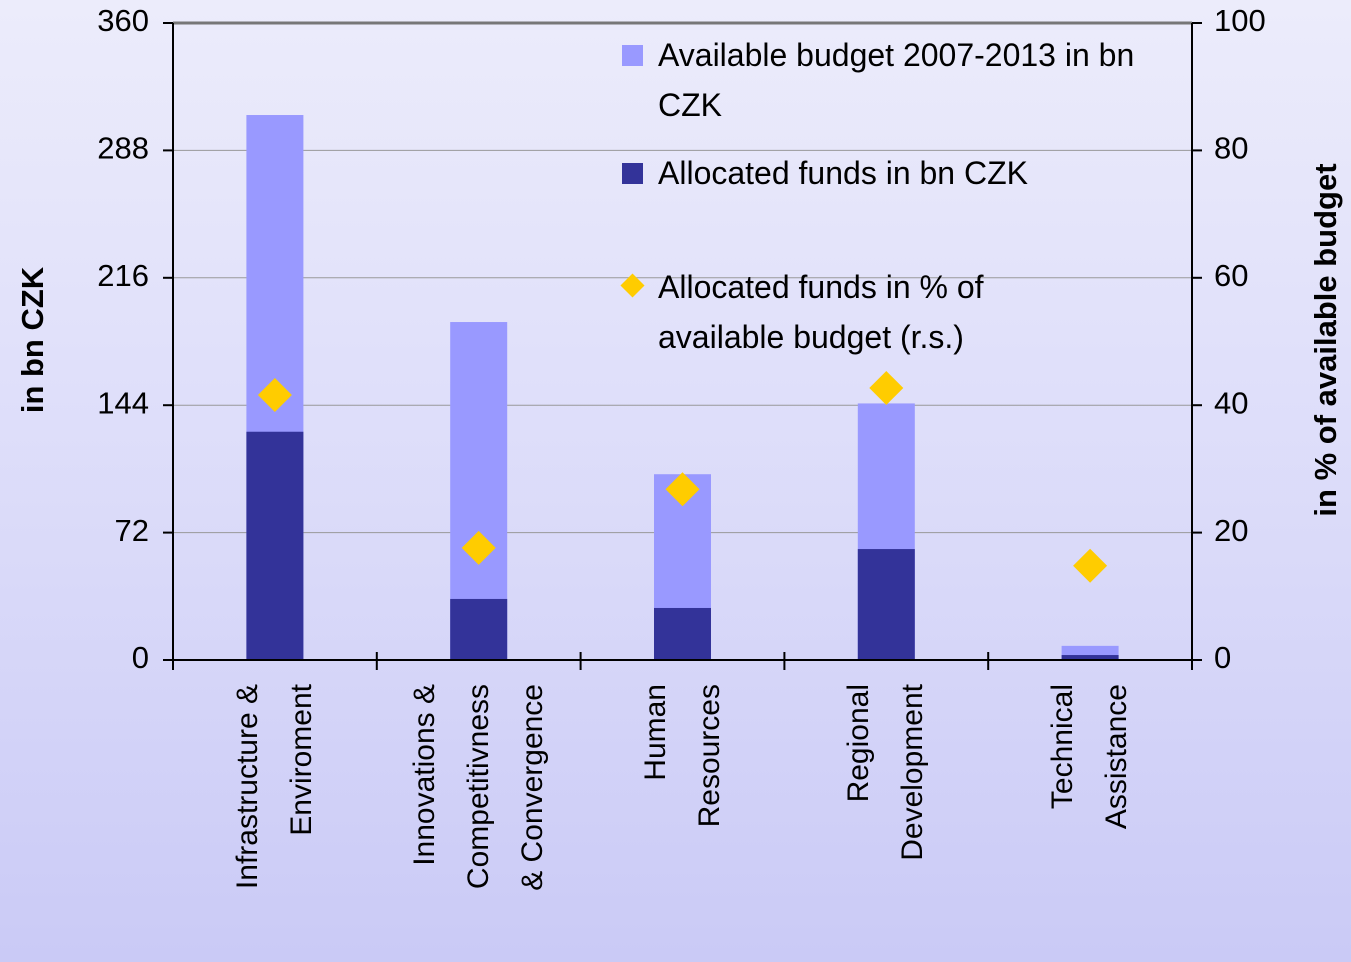 This screenshot has height=962, width=1351. I want to click on legend-label: Allocated funds in bn CZK, so click(843, 173).